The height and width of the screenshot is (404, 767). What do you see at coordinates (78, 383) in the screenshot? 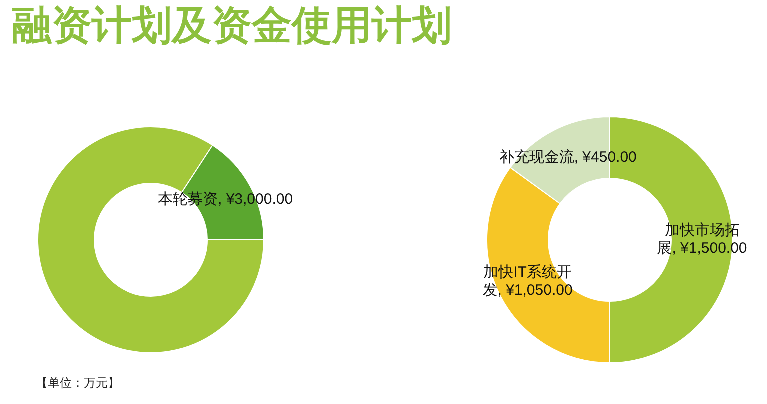
I see `text: 【单位：万元】` at bounding box center [78, 383].